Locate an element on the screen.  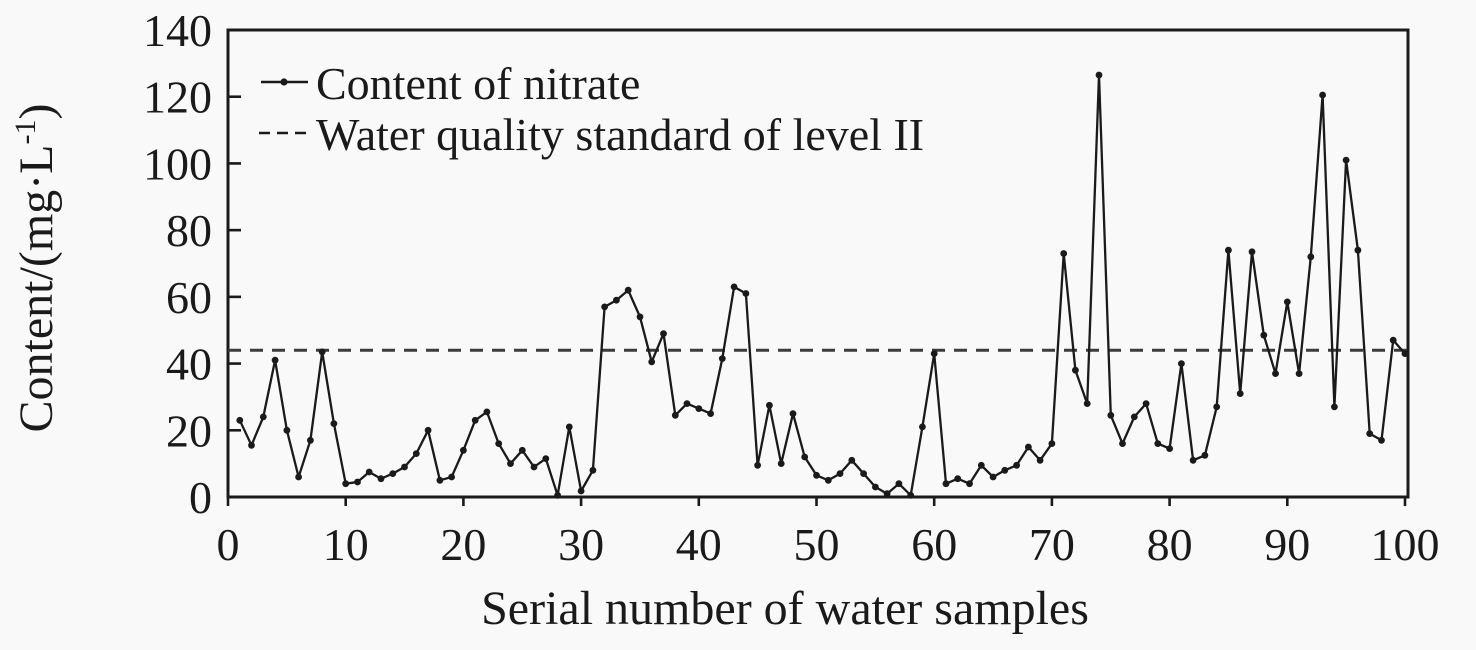
x-tick-label: 80 is located at coordinates (1170, 544).